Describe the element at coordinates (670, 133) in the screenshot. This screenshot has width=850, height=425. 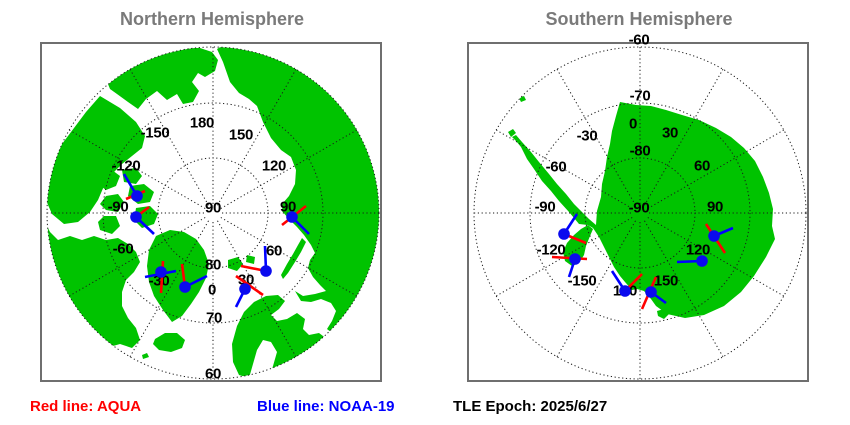
I see `graticule-label: 30` at that location.